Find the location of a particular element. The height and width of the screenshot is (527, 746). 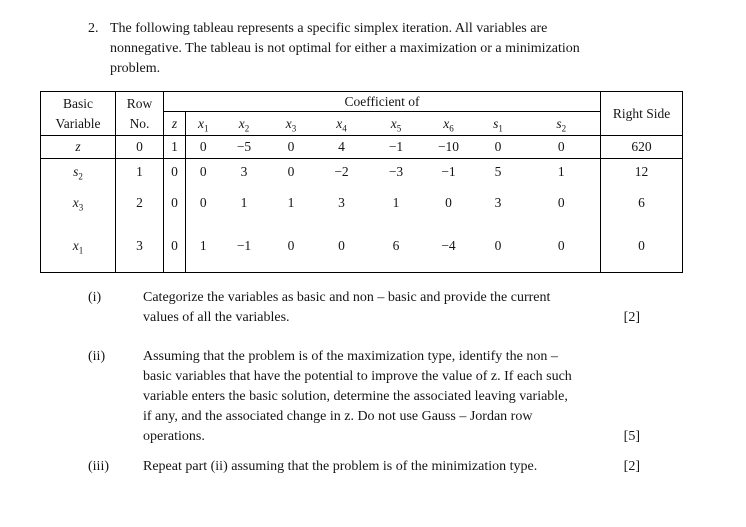

coef-cell: −3 is located at coordinates (396, 171).